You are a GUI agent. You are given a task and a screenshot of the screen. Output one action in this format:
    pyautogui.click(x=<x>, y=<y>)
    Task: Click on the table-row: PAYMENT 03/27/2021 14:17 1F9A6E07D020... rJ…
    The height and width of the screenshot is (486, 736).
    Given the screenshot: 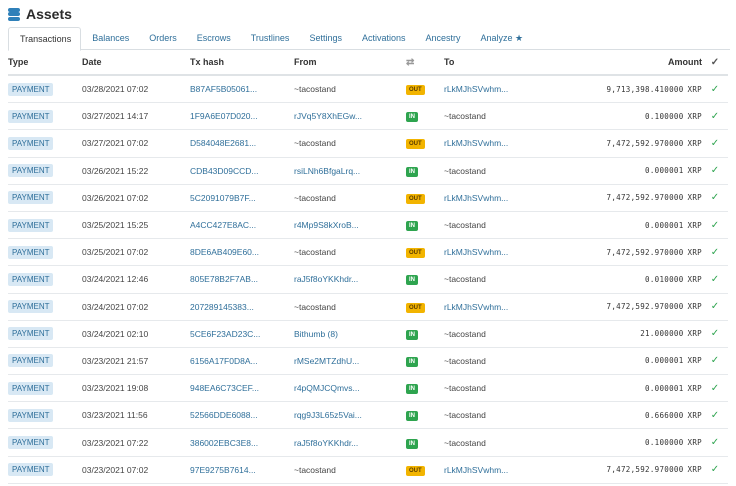 What is the action you would take?
    pyautogui.click(x=368, y=116)
    